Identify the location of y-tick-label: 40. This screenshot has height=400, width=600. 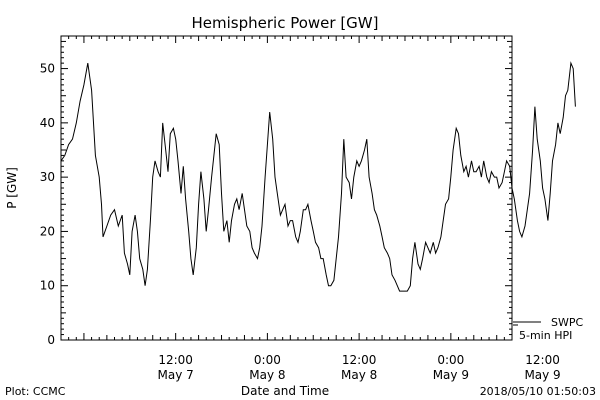
(47, 123).